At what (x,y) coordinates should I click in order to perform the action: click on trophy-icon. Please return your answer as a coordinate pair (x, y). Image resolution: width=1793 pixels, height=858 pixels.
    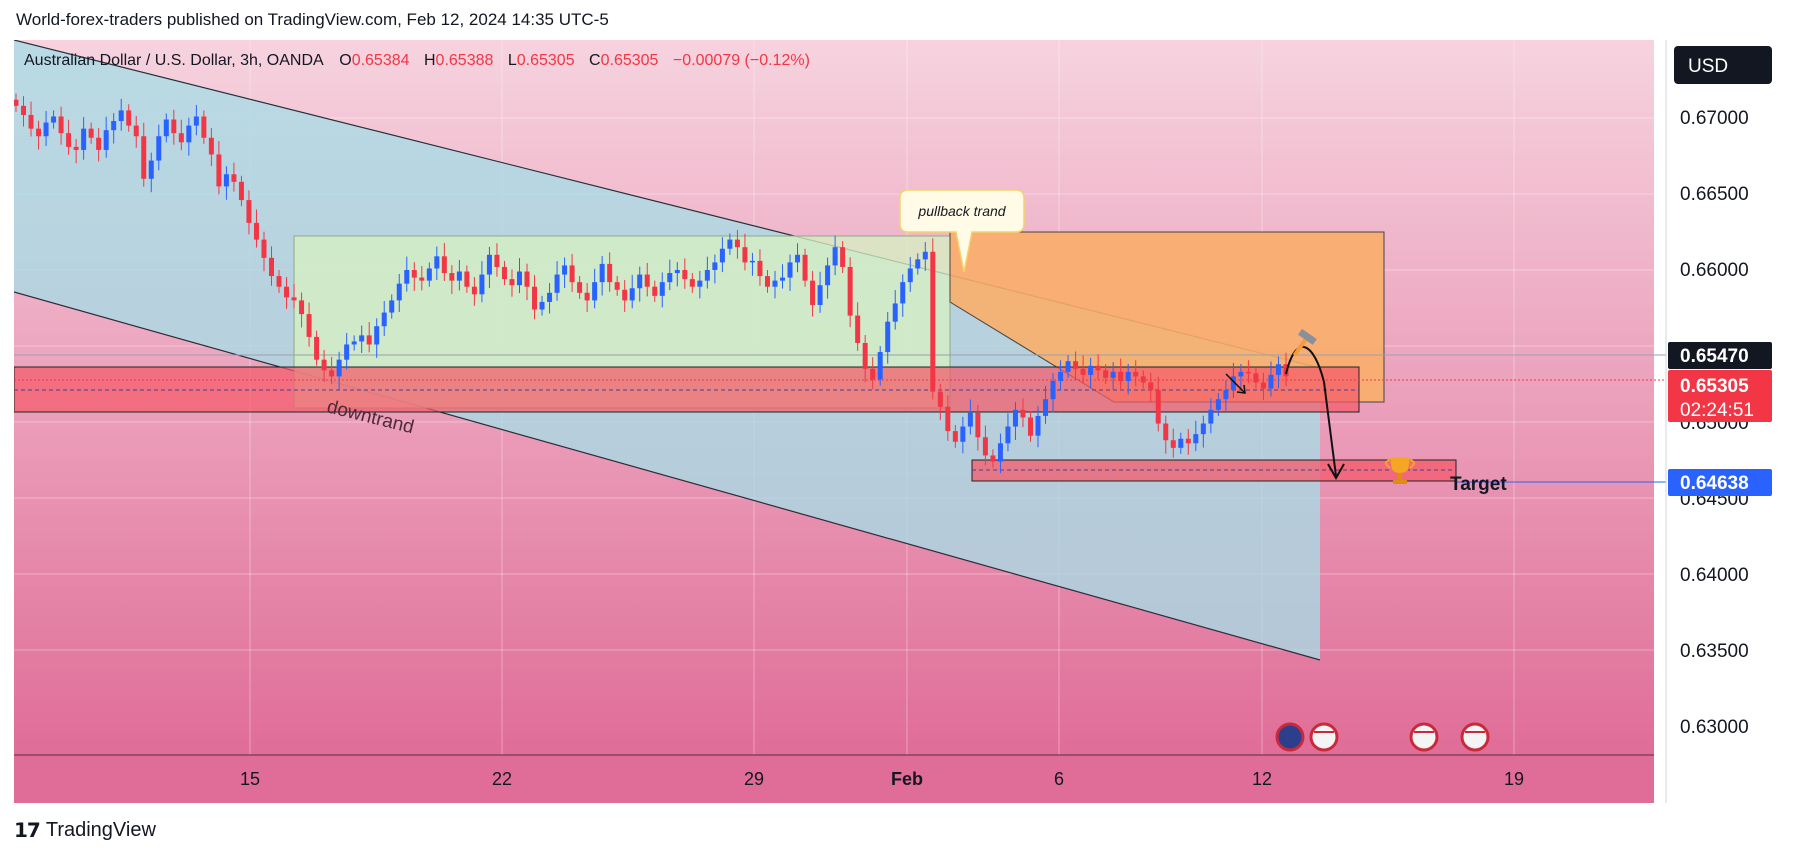
    Looking at the image, I should click on (1400, 471).